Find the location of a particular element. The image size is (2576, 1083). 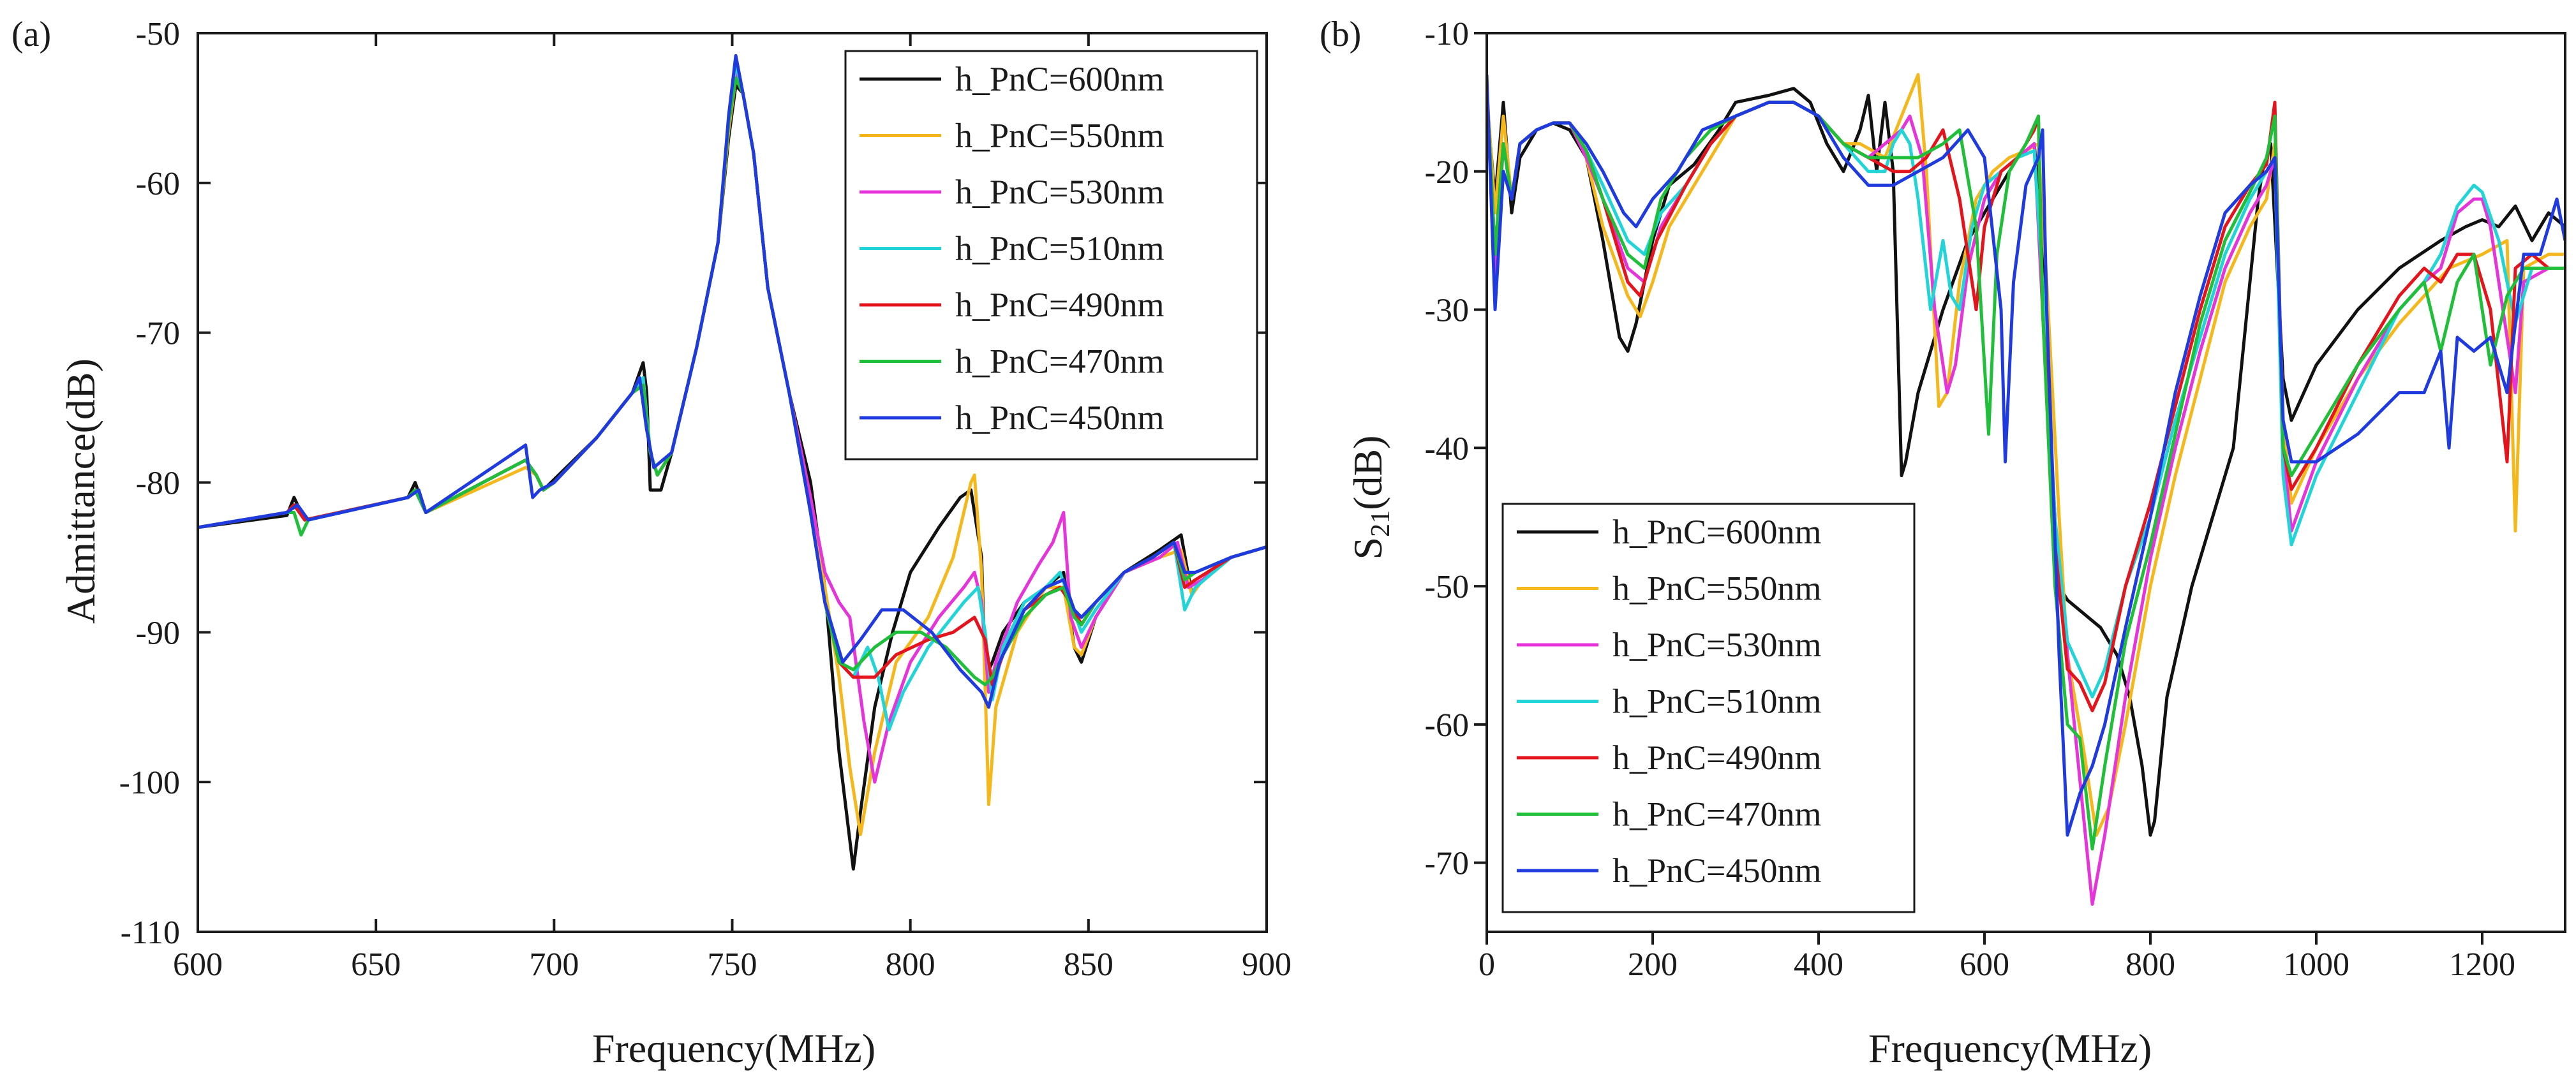

panel-a-x-tick-label: 700 is located at coordinates (554, 965).